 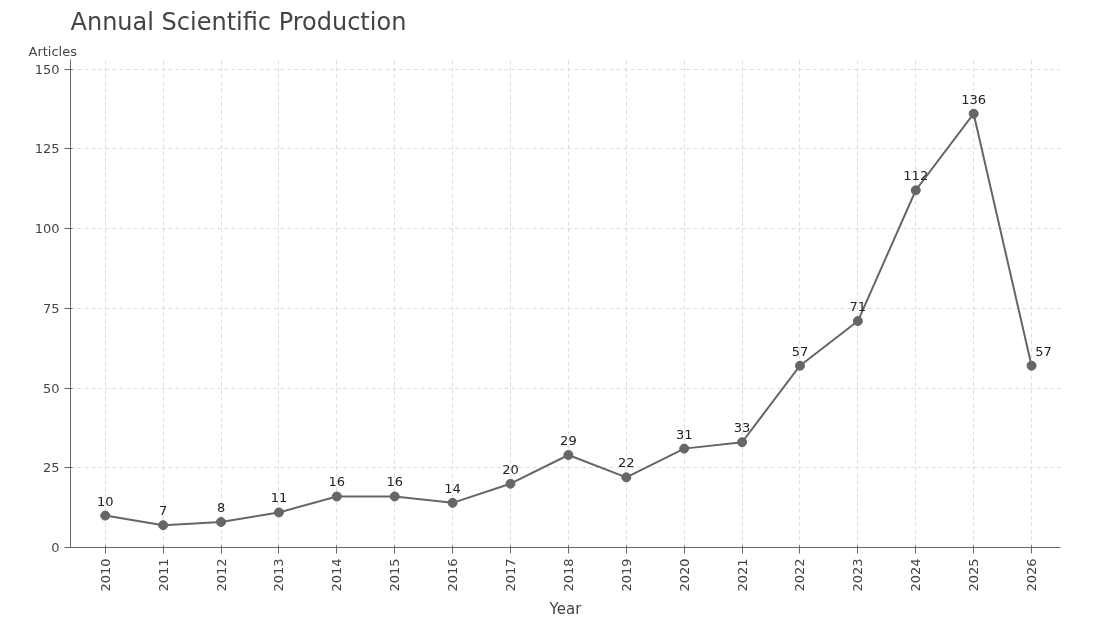 I want to click on data-label: 31, so click(x=684, y=434).